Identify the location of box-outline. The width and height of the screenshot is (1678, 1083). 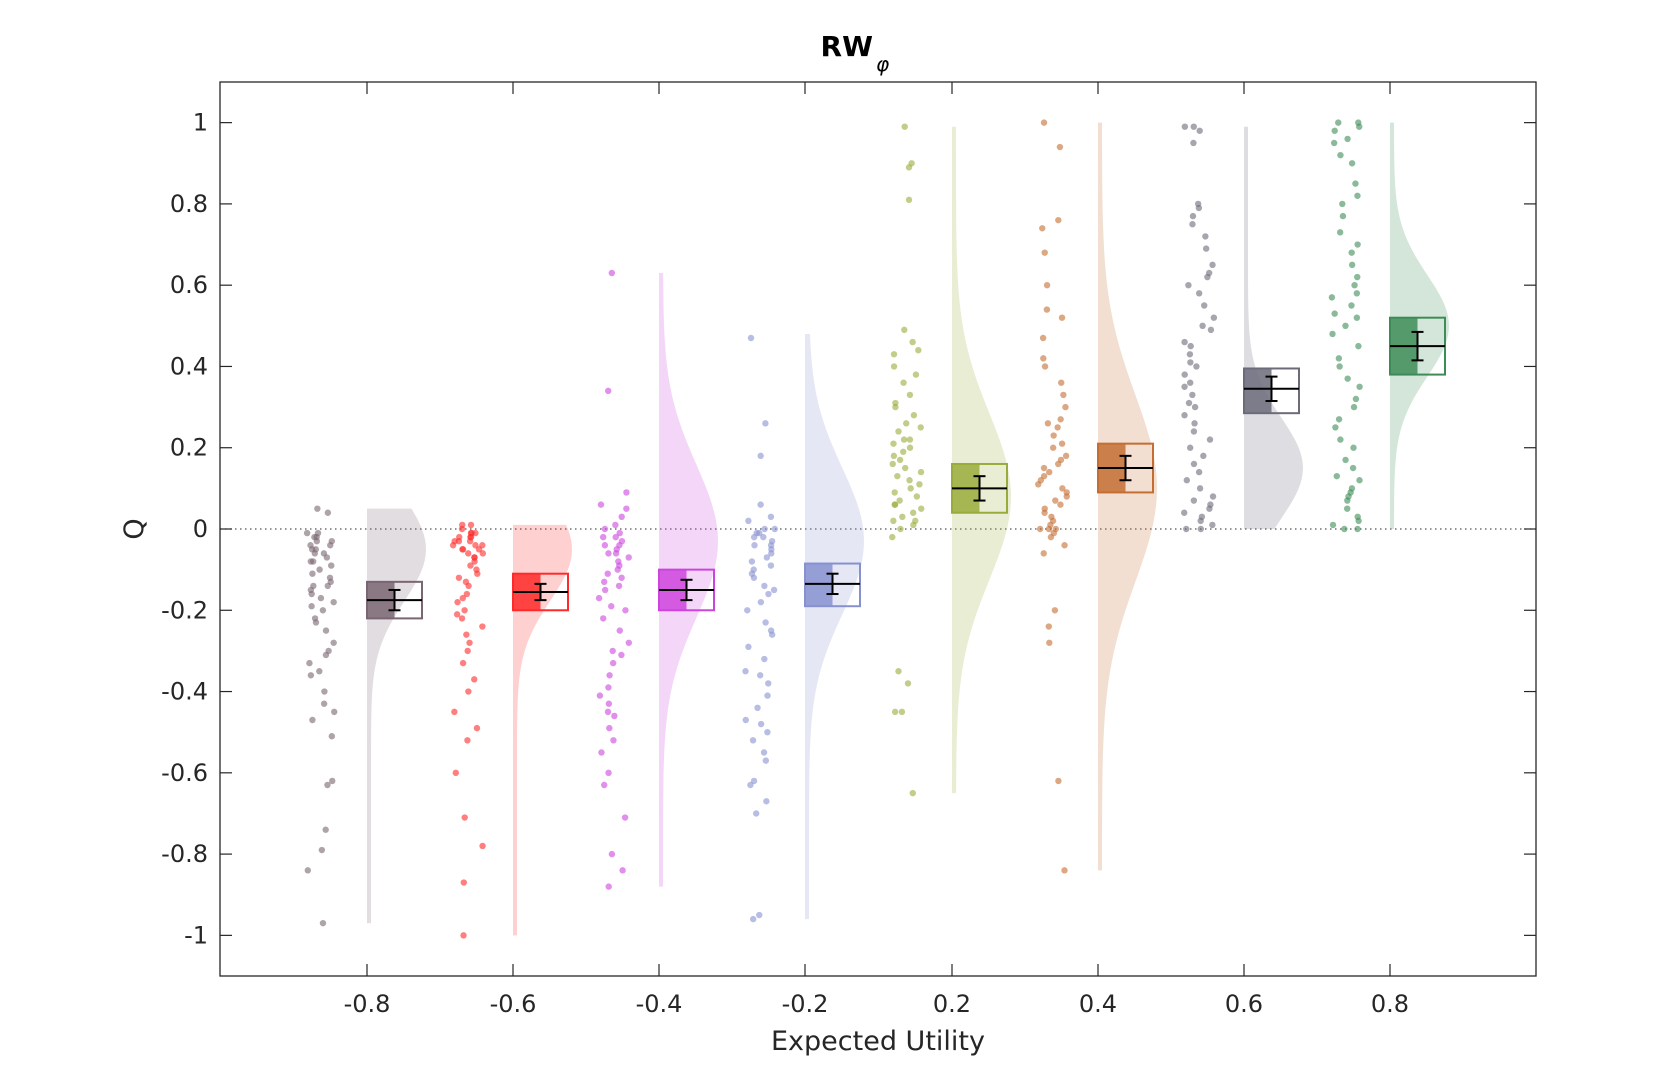
(1271, 391).